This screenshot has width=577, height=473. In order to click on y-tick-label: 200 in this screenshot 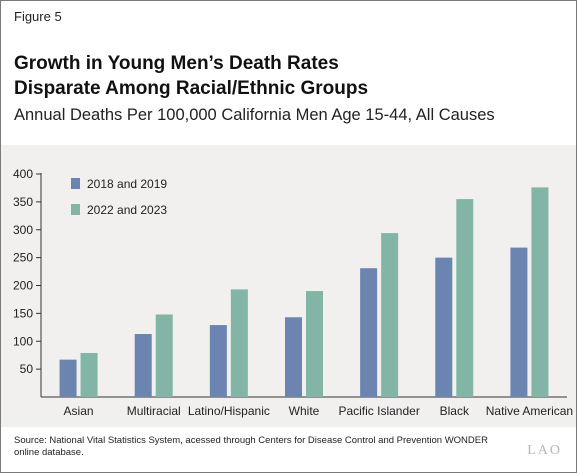, I will do `click(23, 286)`.